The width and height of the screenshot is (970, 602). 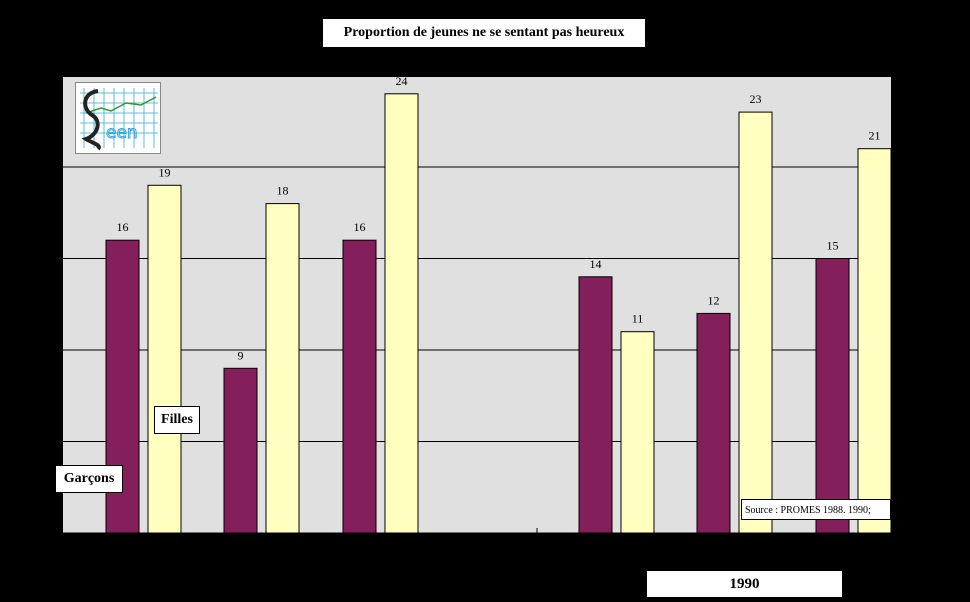 What do you see at coordinates (177, 420) in the screenshot?
I see `legend-girls: Filles` at bounding box center [177, 420].